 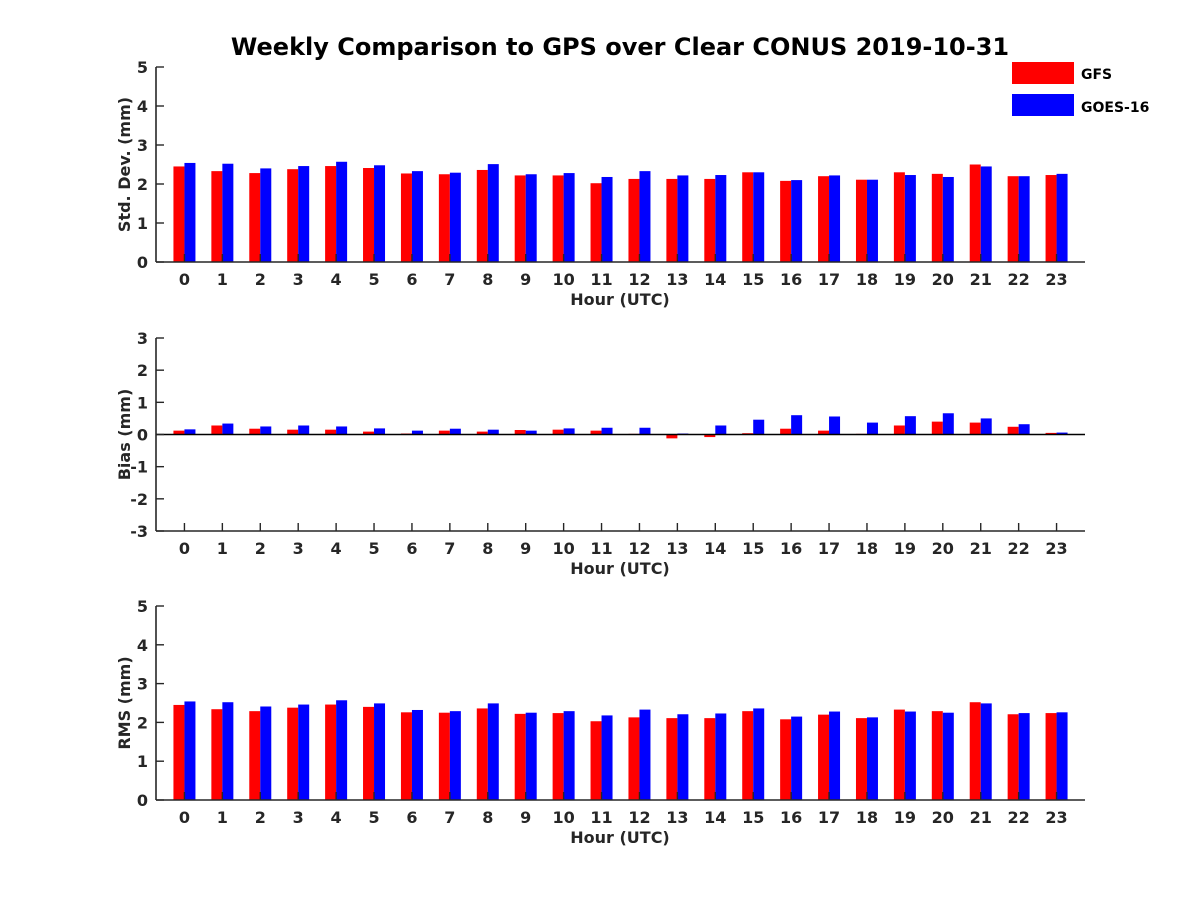 What do you see at coordinates (601, 817) in the screenshot?
I see `x-tick-label-rms: 11` at bounding box center [601, 817].